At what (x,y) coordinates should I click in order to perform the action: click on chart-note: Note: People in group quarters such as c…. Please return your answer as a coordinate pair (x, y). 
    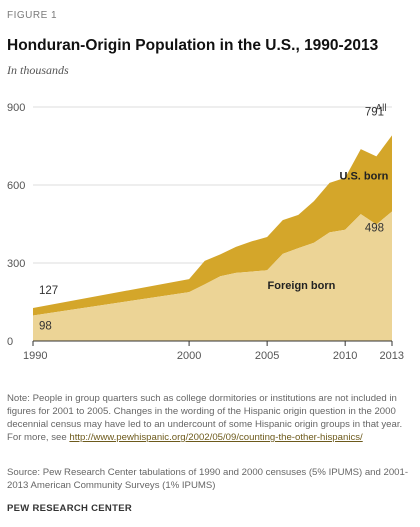
    Looking at the image, I should click on (209, 418).